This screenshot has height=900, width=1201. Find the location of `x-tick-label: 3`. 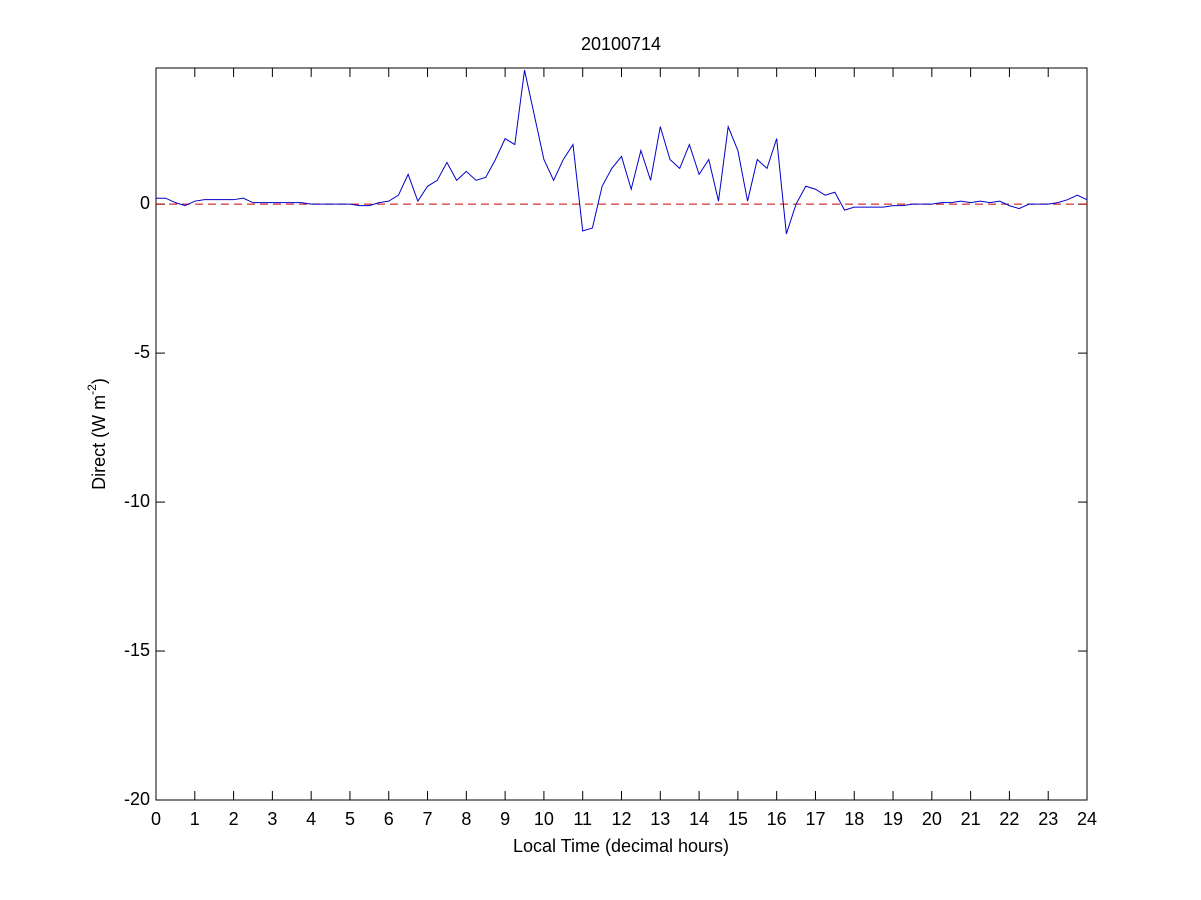

x-tick-label: 3 is located at coordinates (272, 819).